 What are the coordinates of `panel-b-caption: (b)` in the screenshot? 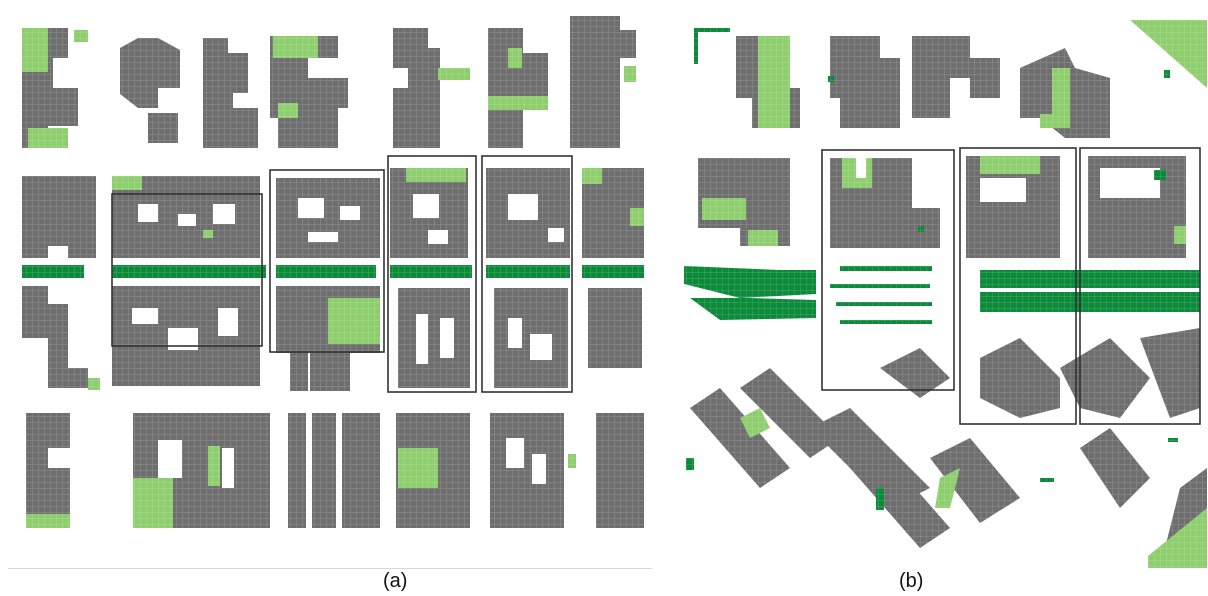 It's located at (911, 581).